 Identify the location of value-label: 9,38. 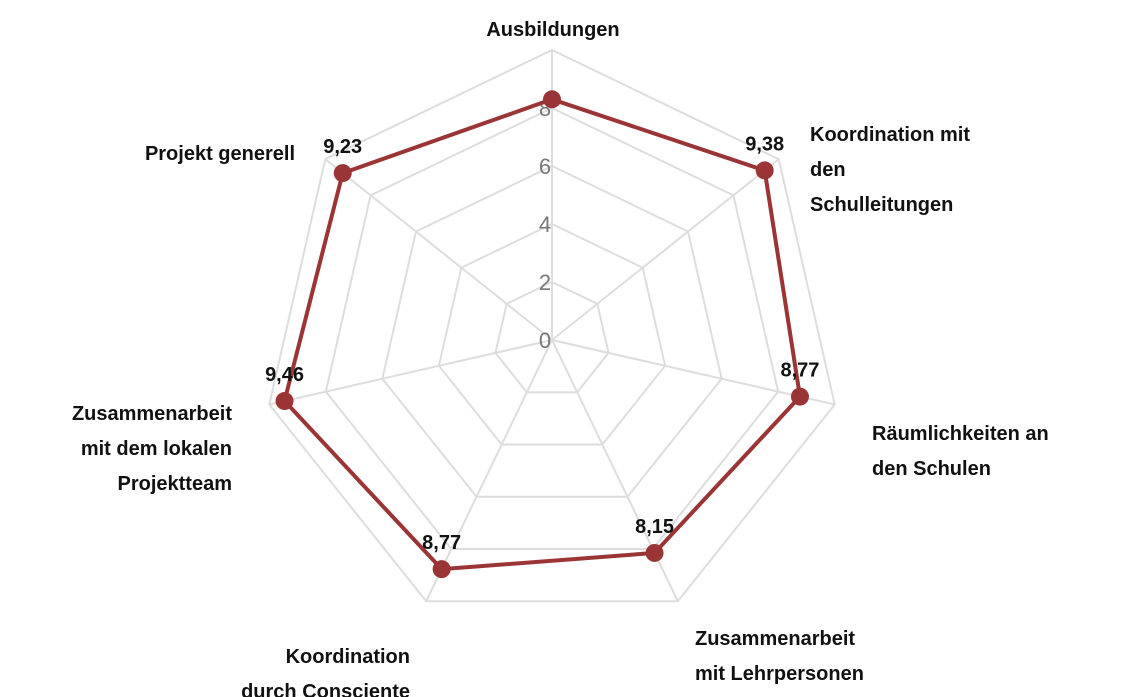
(764, 144).